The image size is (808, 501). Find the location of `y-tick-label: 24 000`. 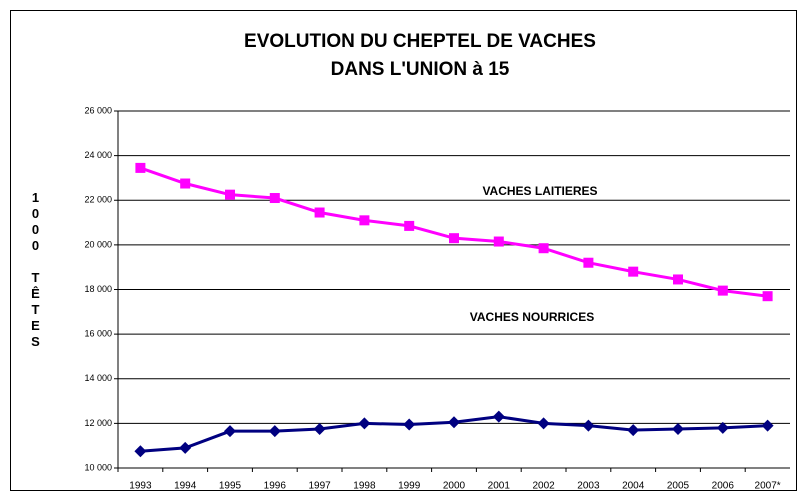

y-tick-label: 24 000 is located at coordinates (98, 155).